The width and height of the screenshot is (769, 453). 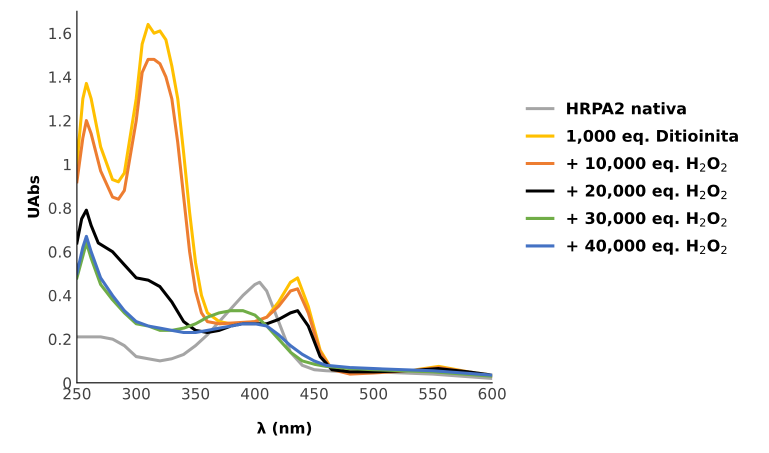 I want to click on x-tick-label: 550, so click(x=432, y=394).